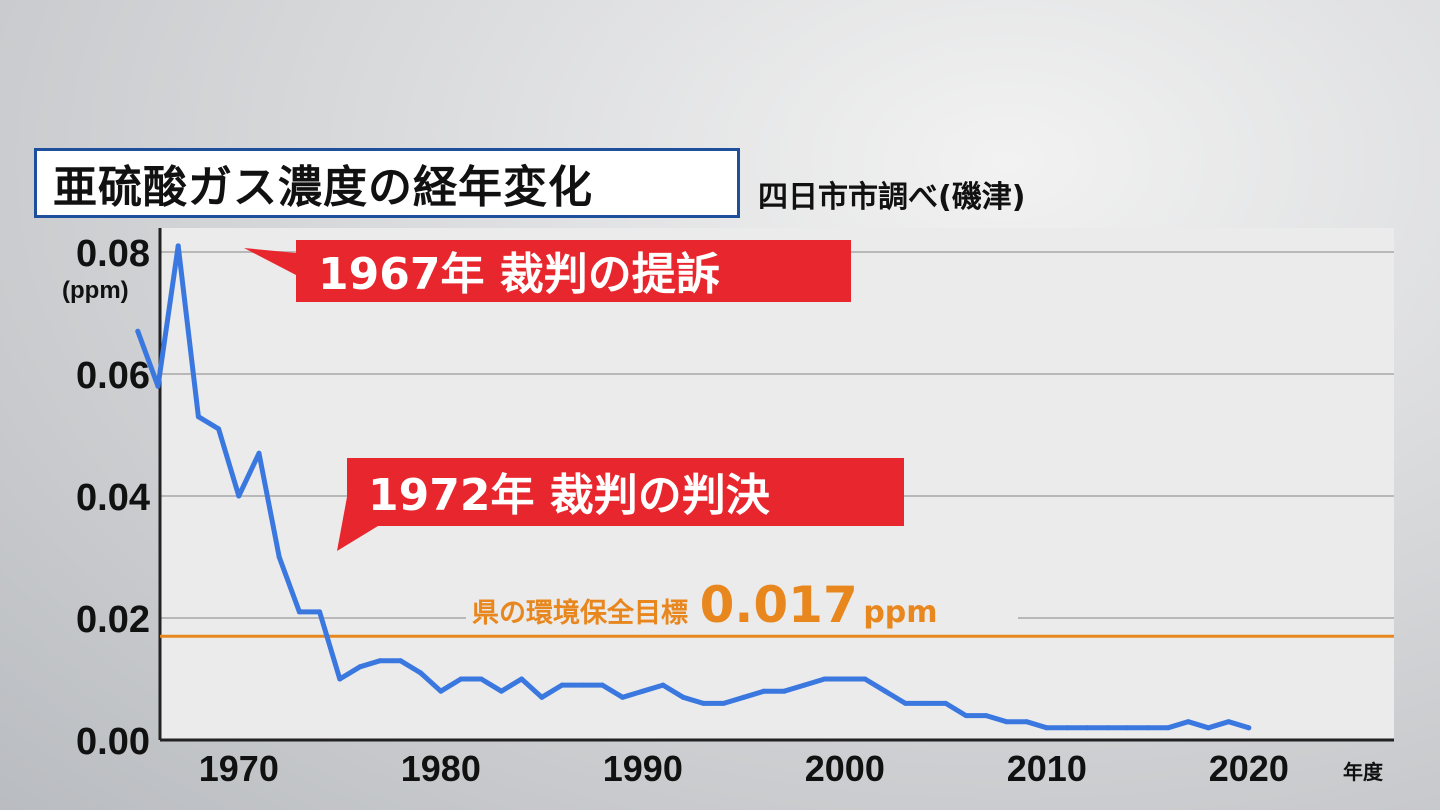 This screenshot has width=1440, height=810. Describe the element at coordinates (569, 495) in the screenshot. I see `annotation-text: 1972年 裁判の判決` at that location.